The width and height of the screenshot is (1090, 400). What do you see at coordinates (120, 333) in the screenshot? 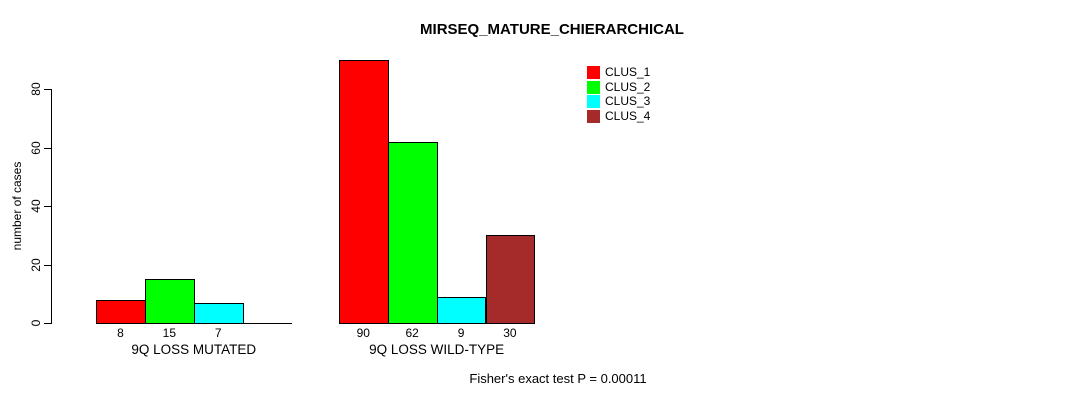
I see `bar-value-label: 8` at bounding box center [120, 333].